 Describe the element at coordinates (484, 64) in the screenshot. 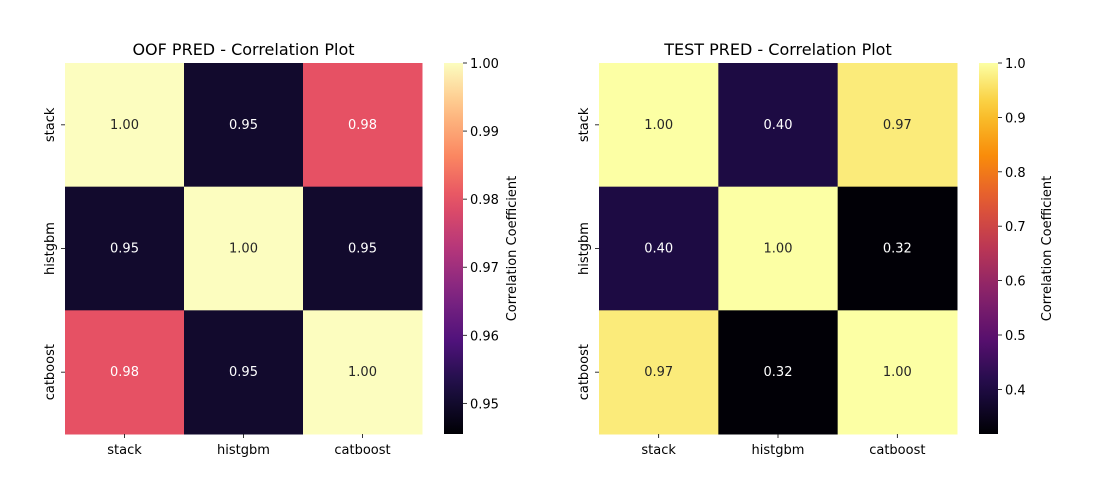

I see `colorbar-tick-label: 1.00` at that location.